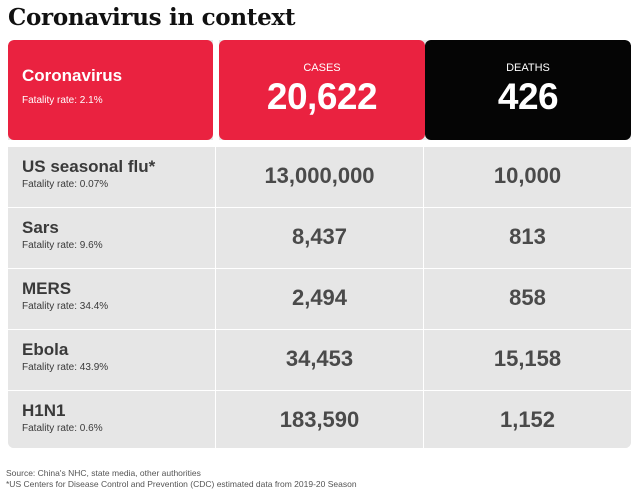 The width and height of the screenshot is (640, 496). What do you see at coordinates (65, 306) in the screenshot?
I see `row-fatality-rate: Fatality rate: 34.4%` at bounding box center [65, 306].